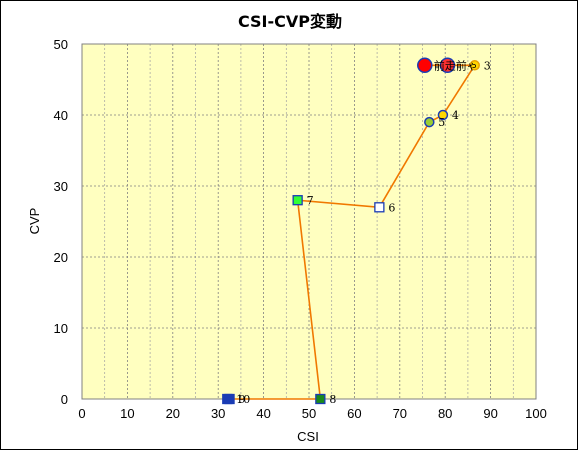 The width and height of the screenshot is (578, 451). I want to click on x-tick-label: 60, so click(354, 413).